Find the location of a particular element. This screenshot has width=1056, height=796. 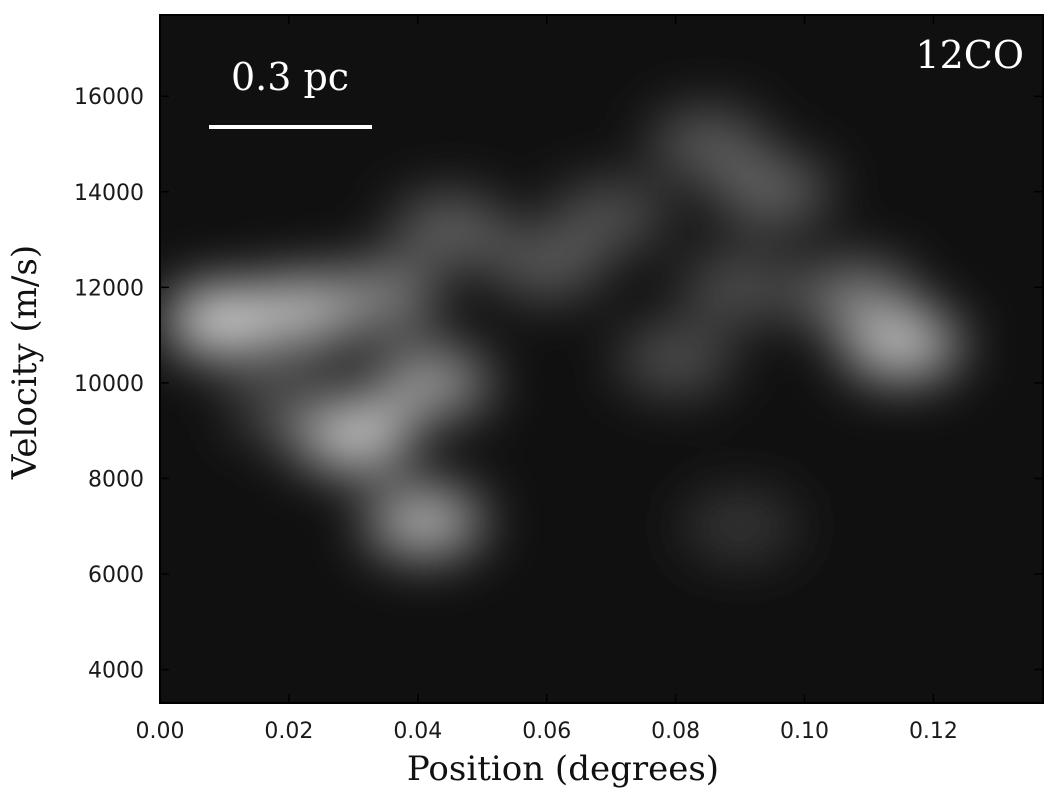

y-tick-label: 16000 is located at coordinates (109, 97).